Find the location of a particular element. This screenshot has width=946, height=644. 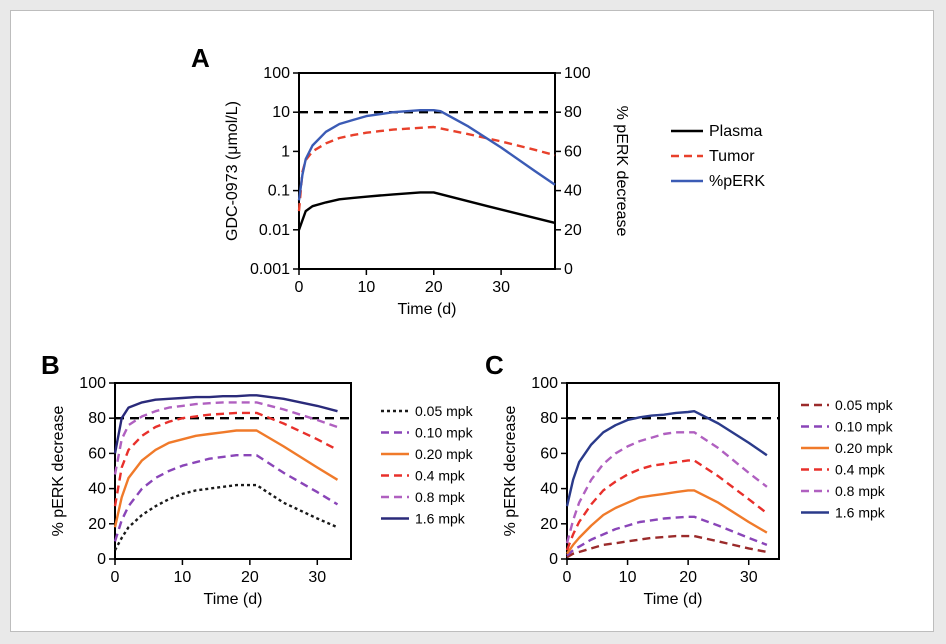

y-tick-label-b: 40 is located at coordinates (97, 489).